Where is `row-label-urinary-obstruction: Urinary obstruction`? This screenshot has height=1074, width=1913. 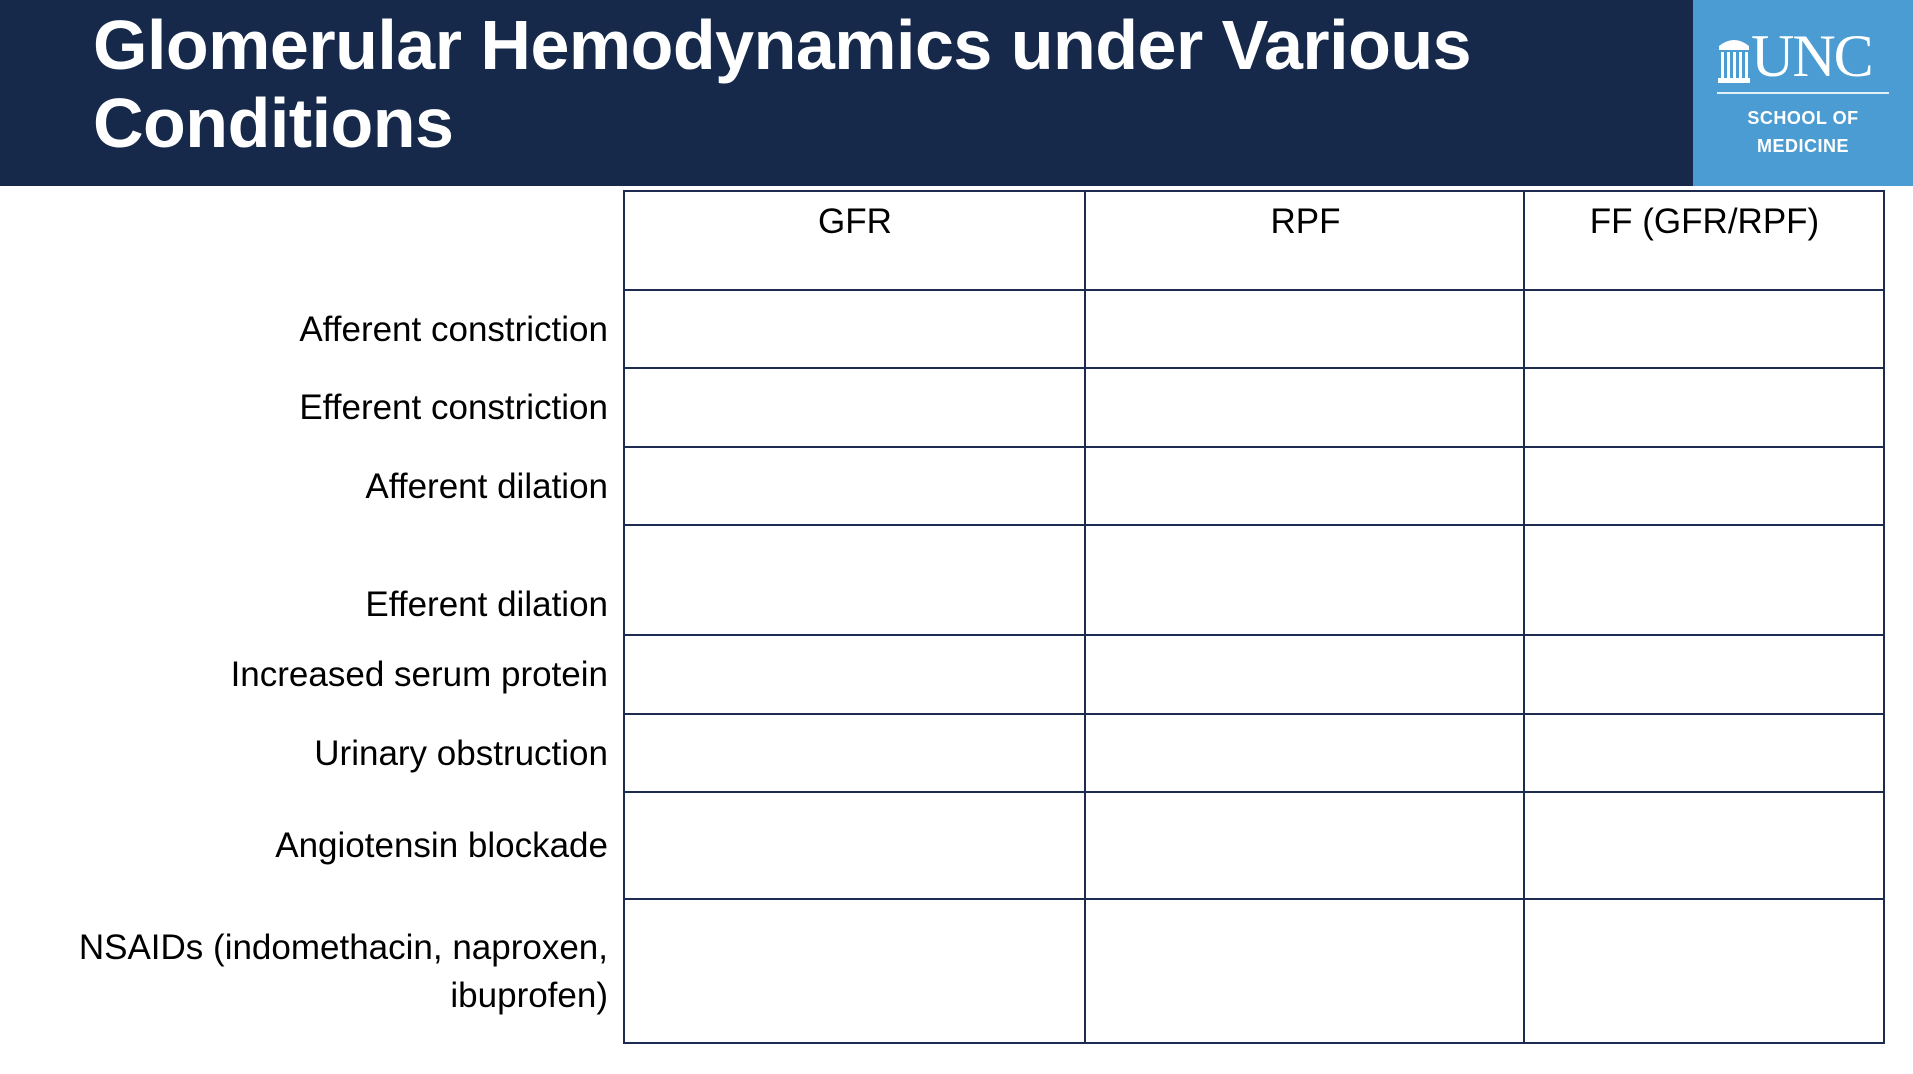 row-label-urinary-obstruction: Urinary obstruction is located at coordinates (461, 753).